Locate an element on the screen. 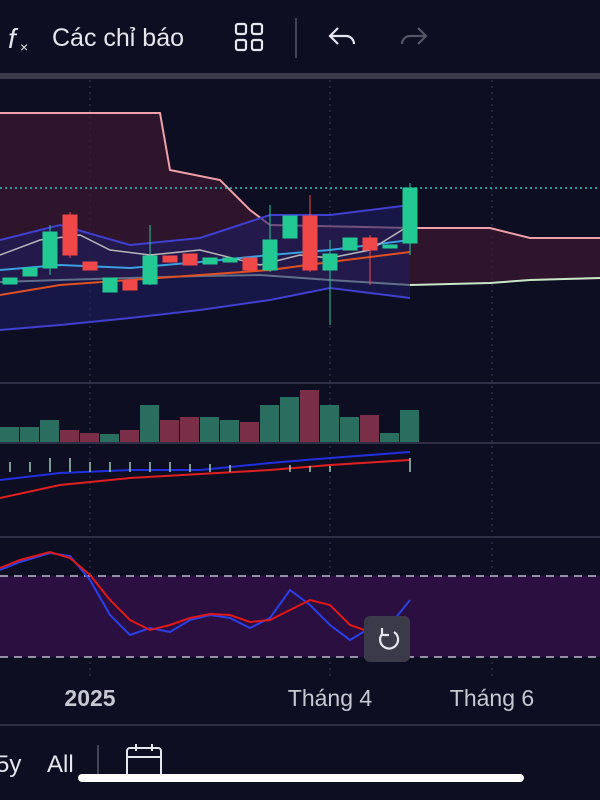 The width and height of the screenshot is (600, 800). candles is located at coordinates (210, 254).